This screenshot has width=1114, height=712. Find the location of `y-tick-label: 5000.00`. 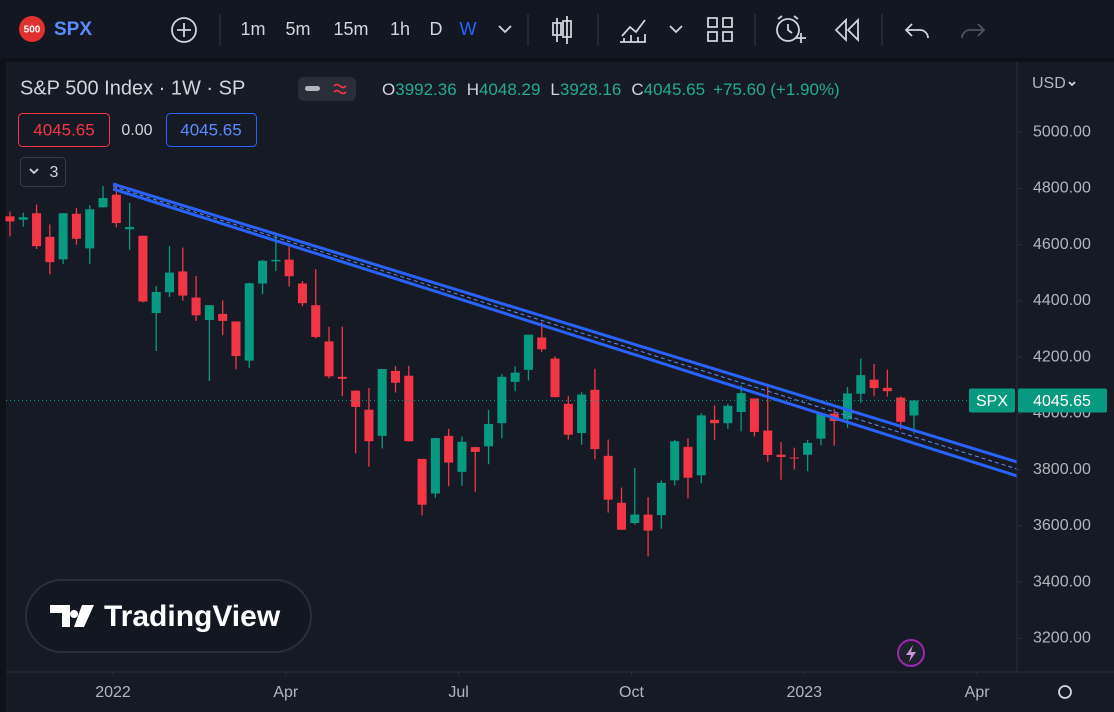

y-tick-label: 5000.00 is located at coordinates (1062, 131).